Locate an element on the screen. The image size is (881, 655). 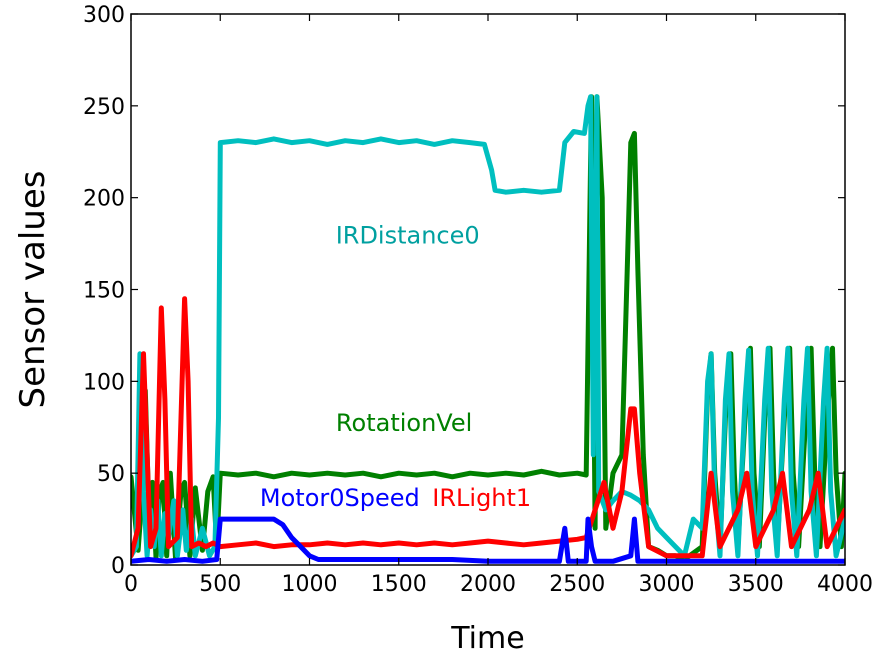
series-label-motor0speed: Motor0Speed is located at coordinates (340, 498).